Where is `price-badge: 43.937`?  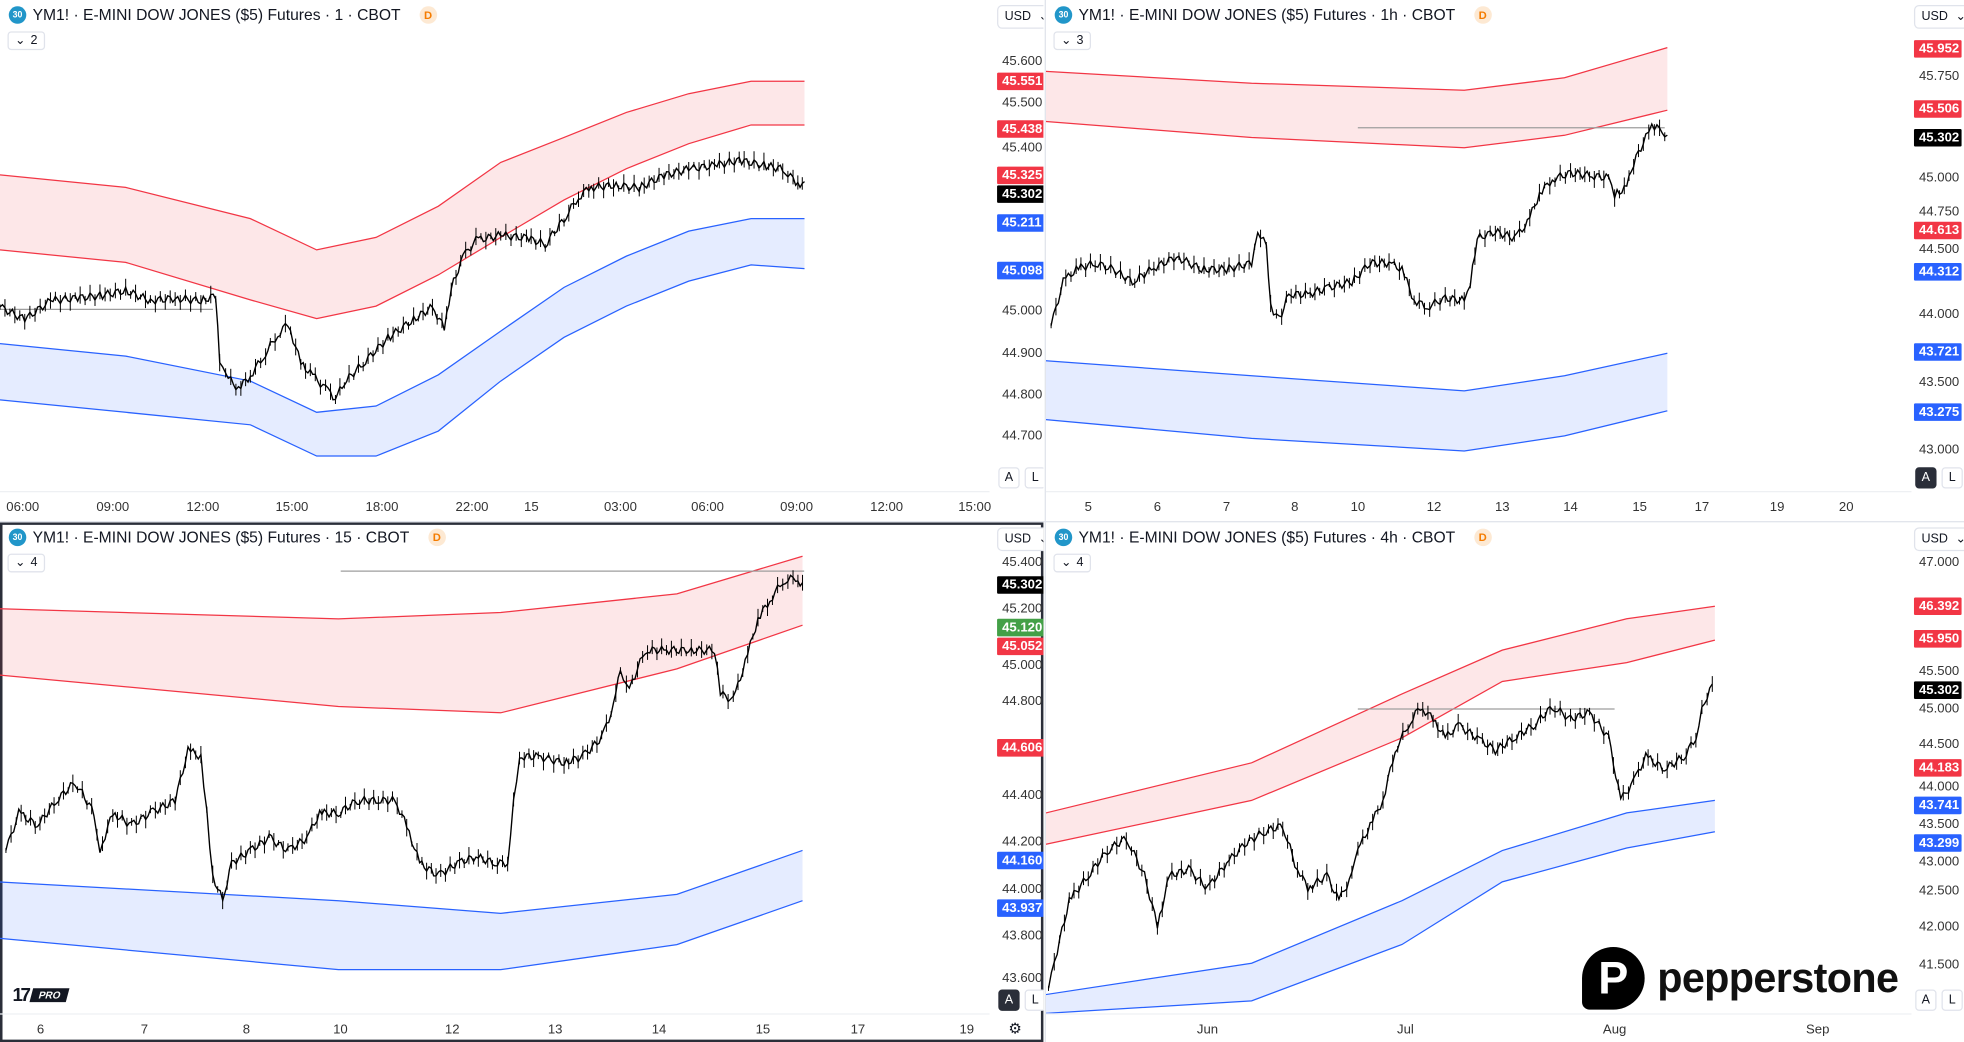
price-badge: 43.937 is located at coordinates (1020, 908).